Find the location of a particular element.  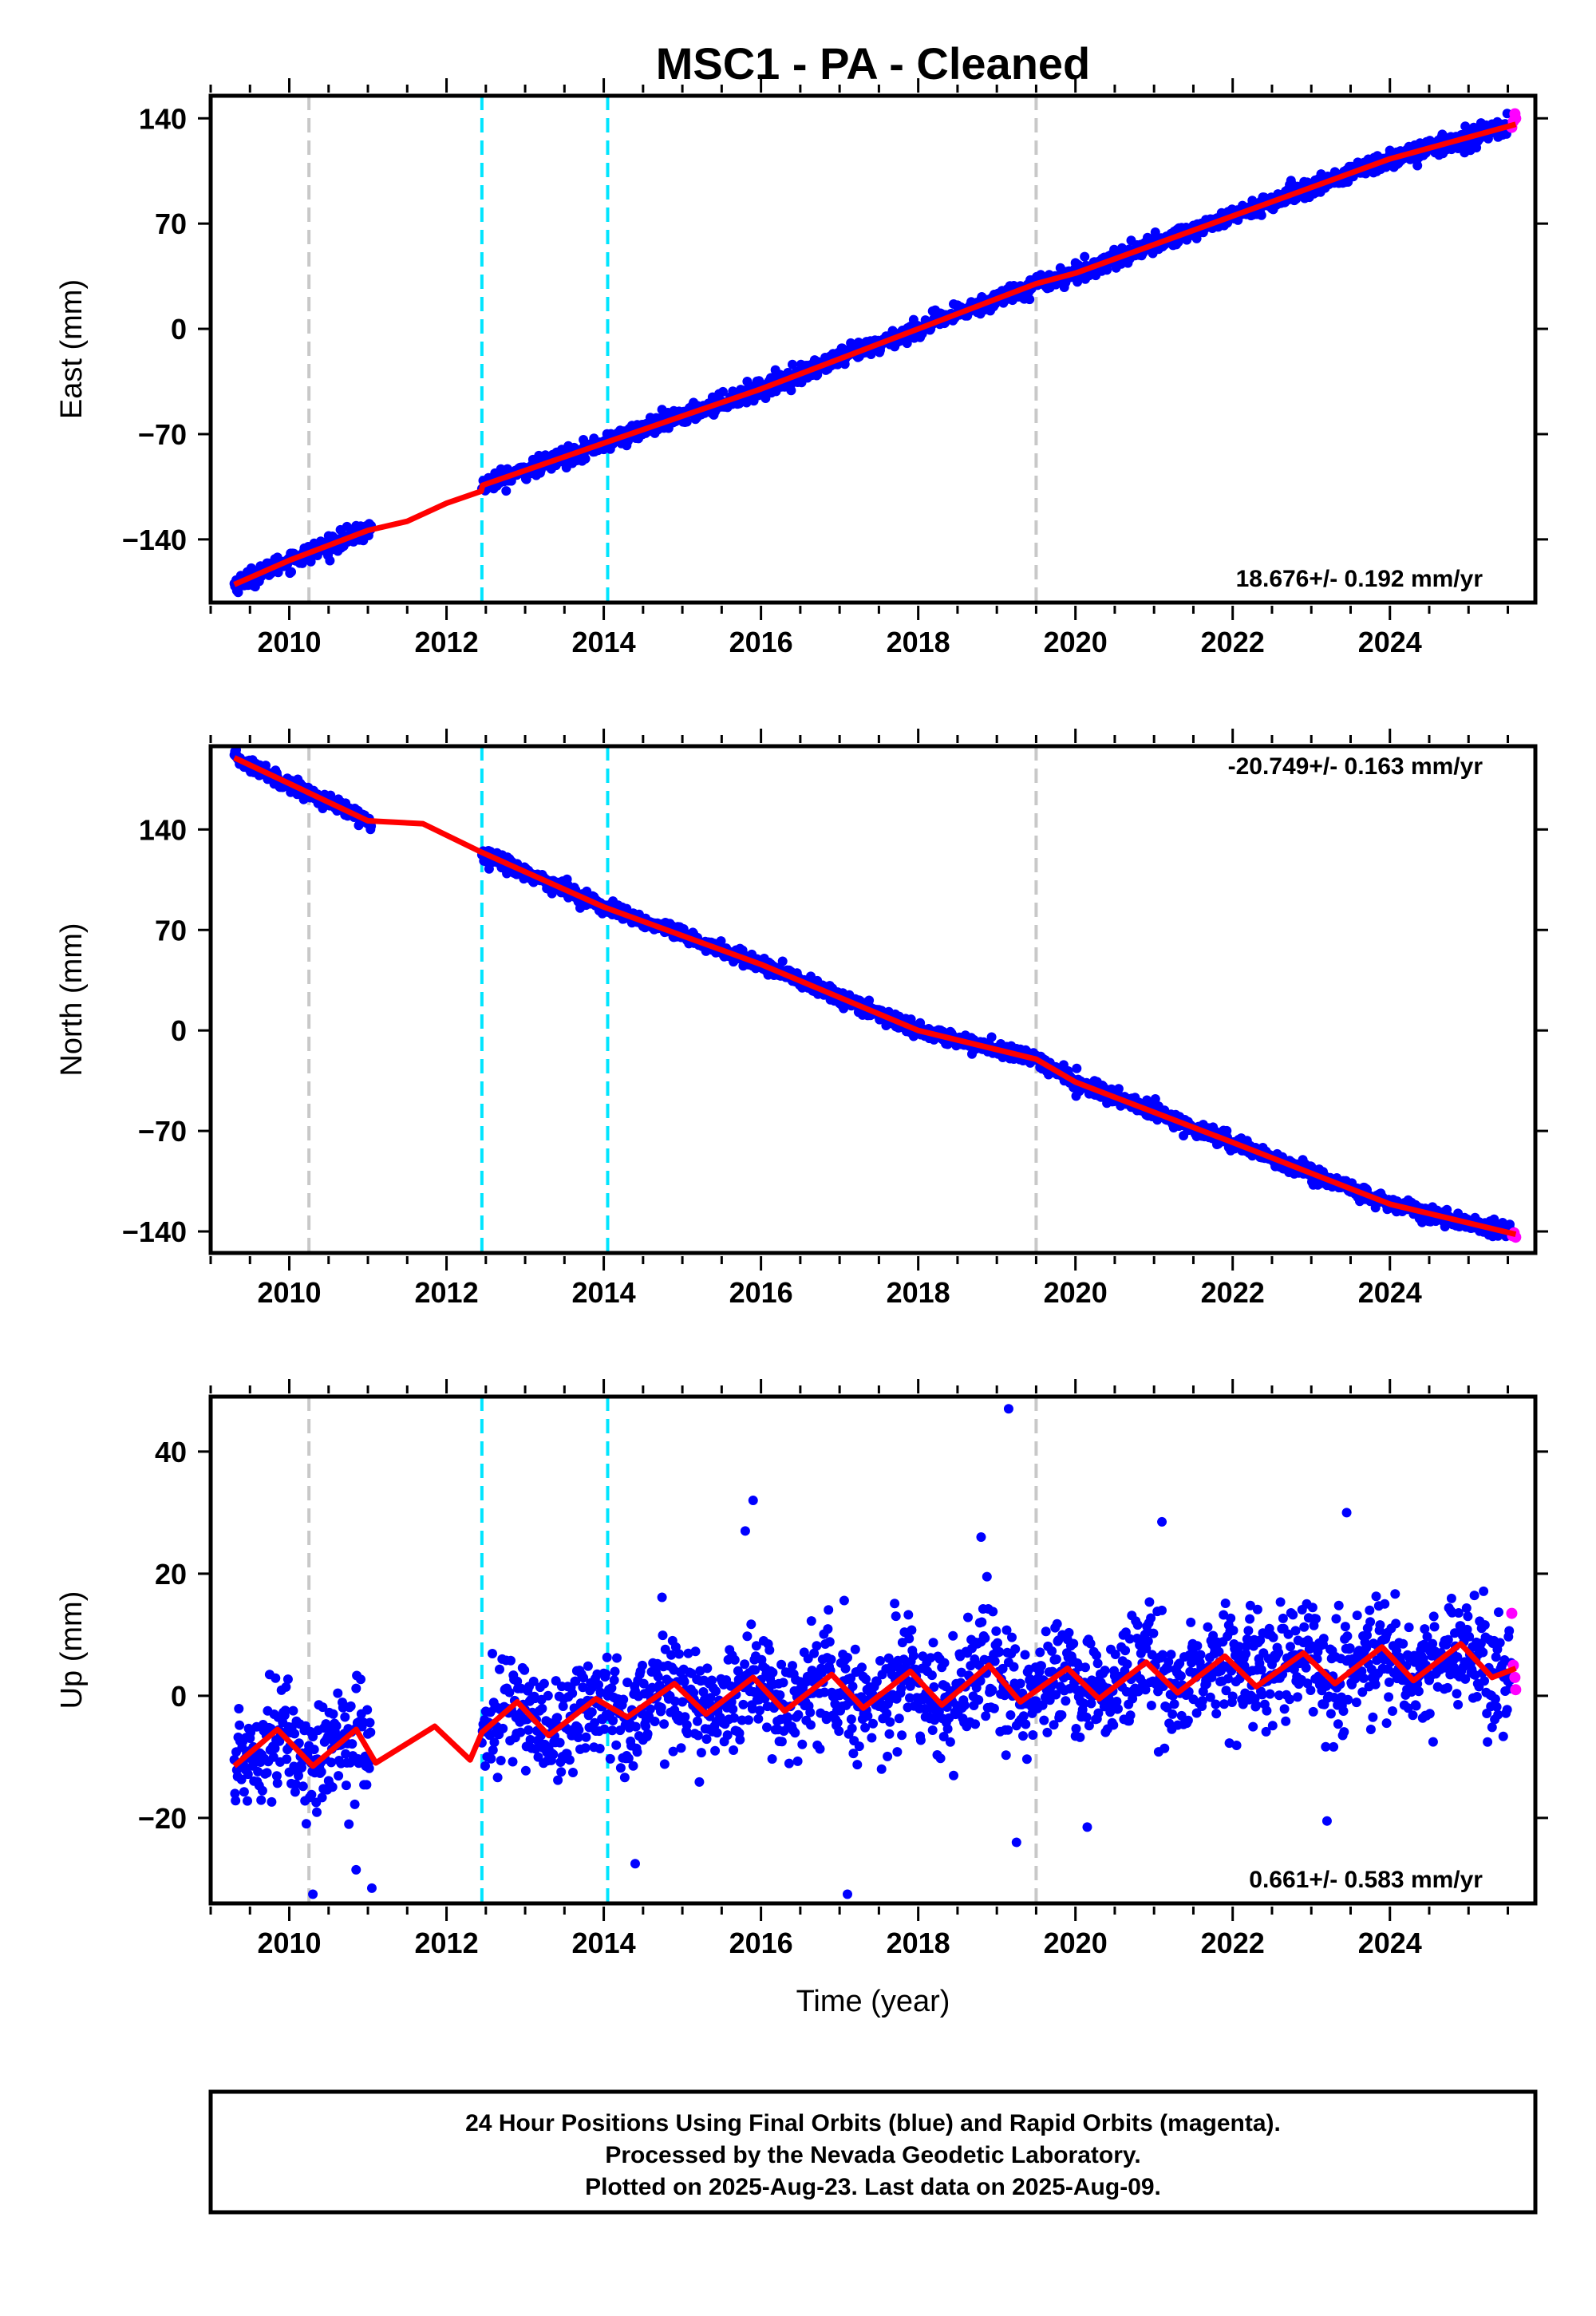

east-xtick-label: 2018 is located at coordinates (918, 642).